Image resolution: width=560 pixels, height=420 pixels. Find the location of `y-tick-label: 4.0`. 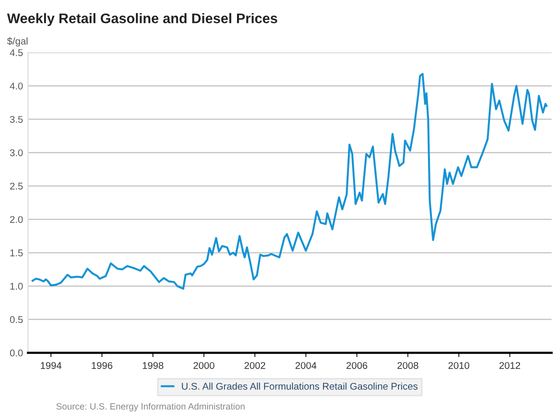

y-tick-label: 4.0 is located at coordinates (16, 86).